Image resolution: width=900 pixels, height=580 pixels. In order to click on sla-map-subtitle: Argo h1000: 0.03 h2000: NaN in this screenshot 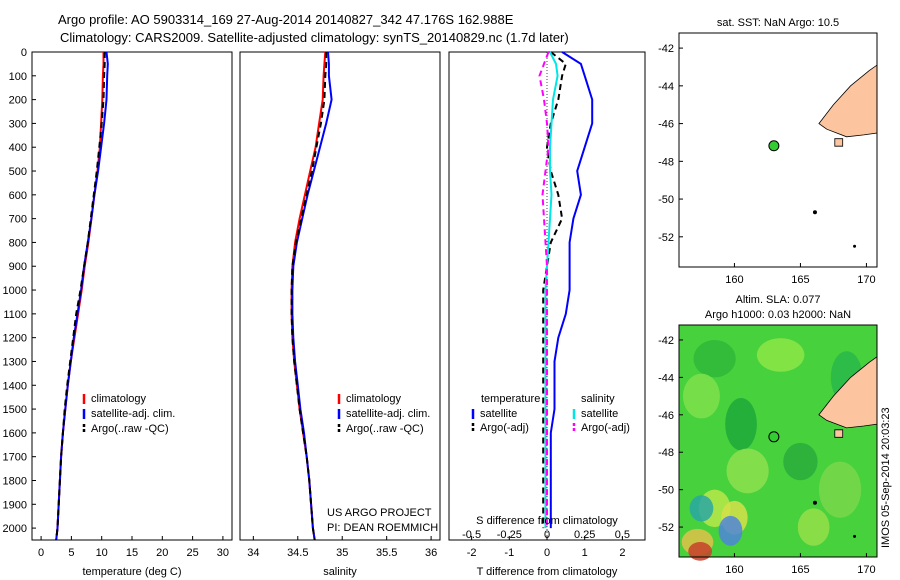, I will do `click(778, 315)`.